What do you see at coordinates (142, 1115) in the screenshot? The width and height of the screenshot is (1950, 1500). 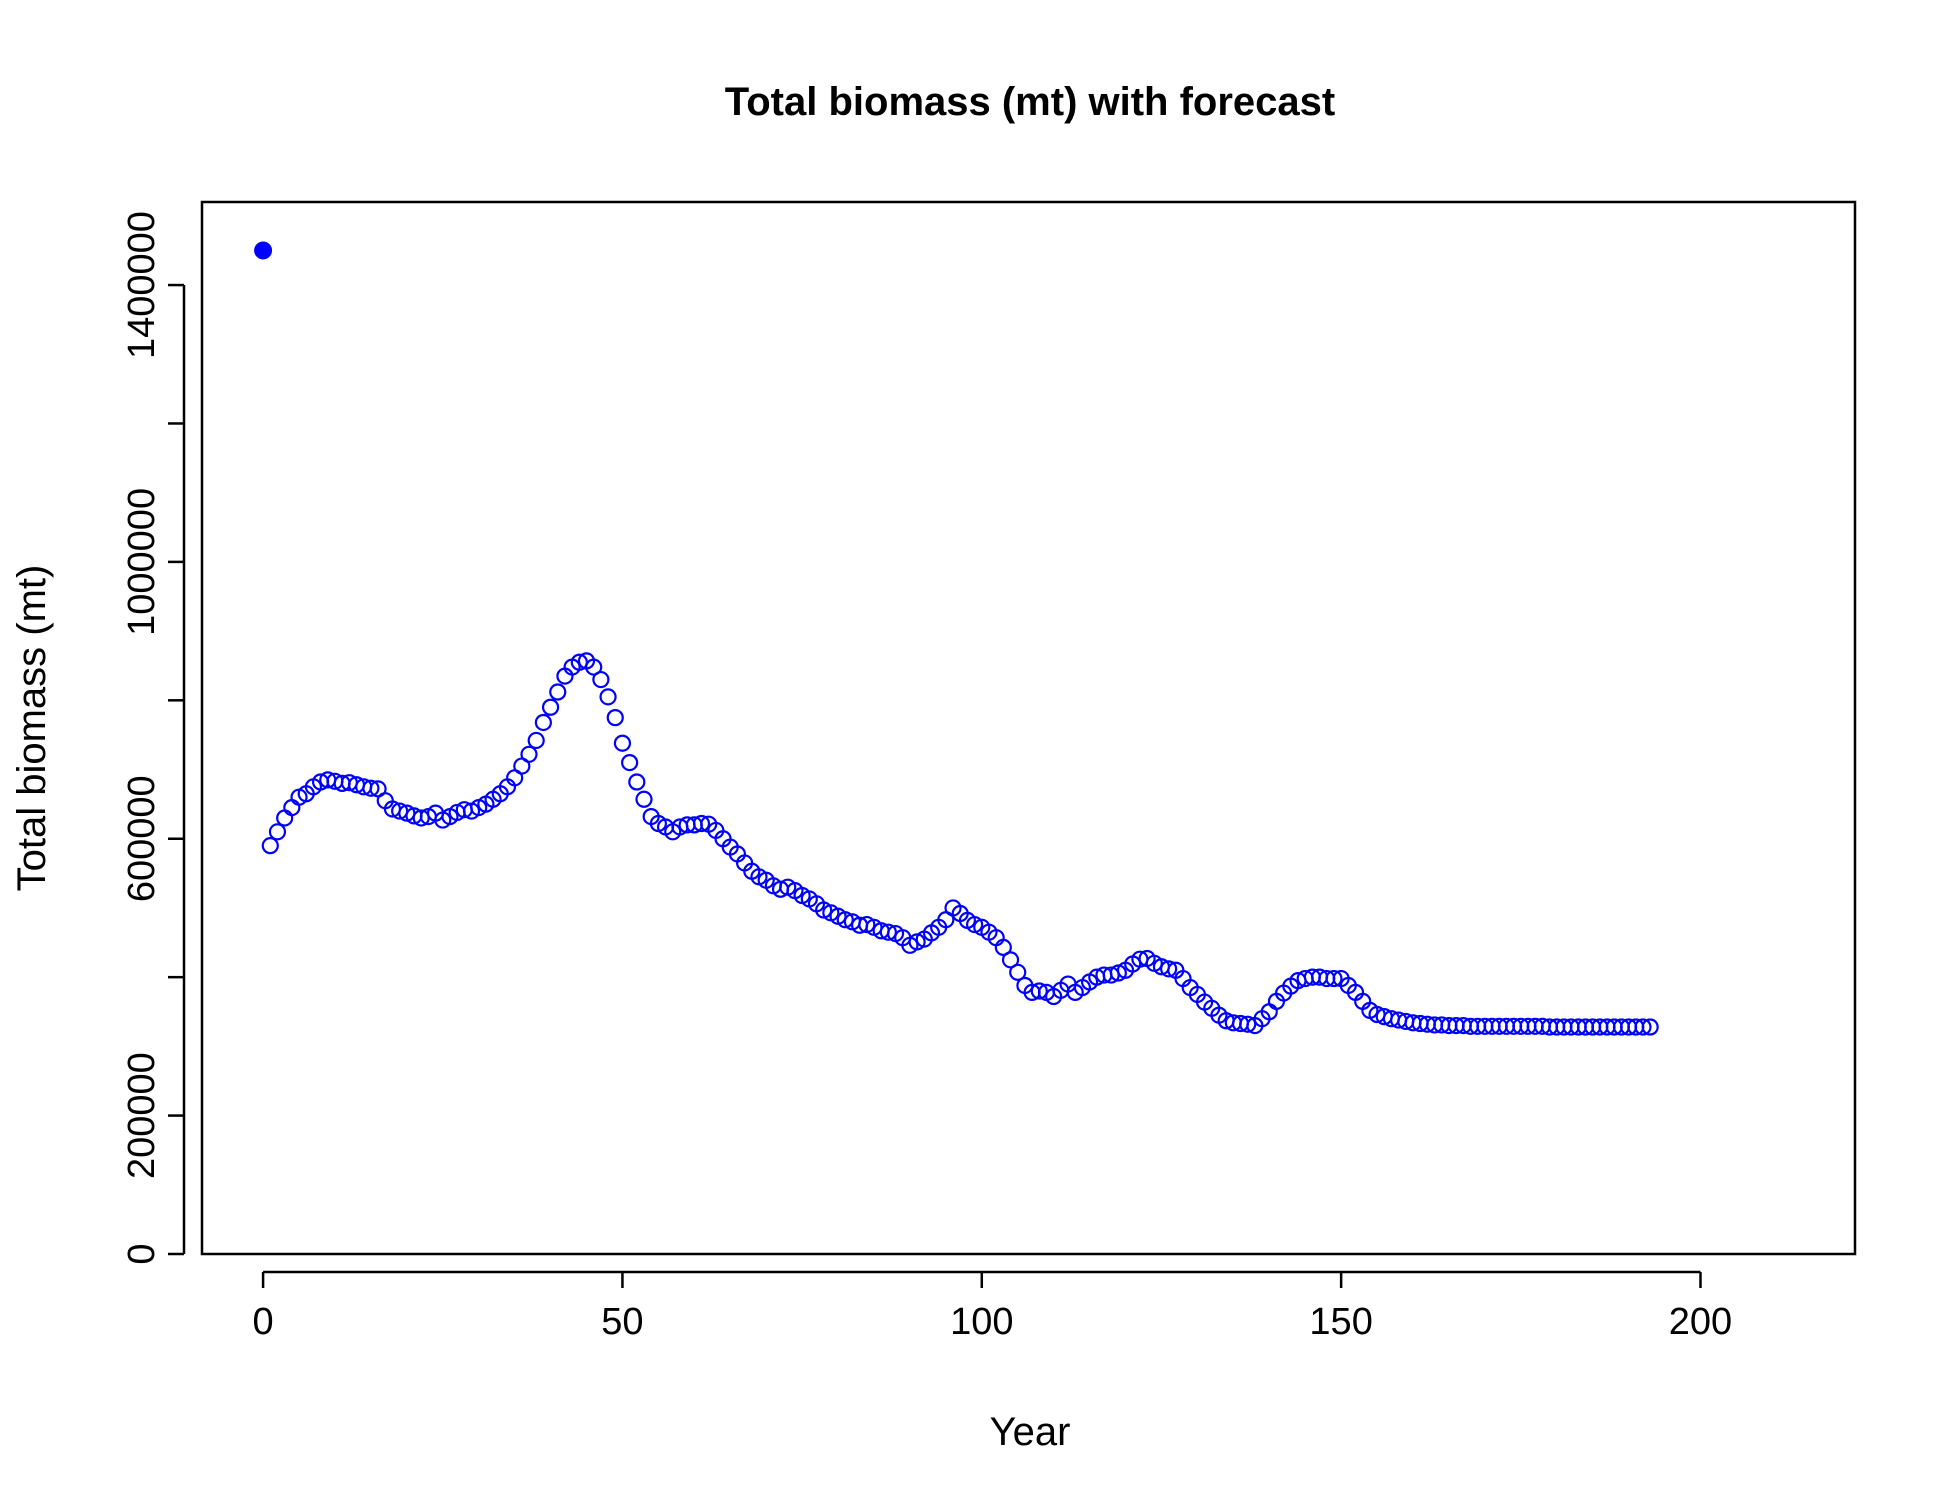 I see `y-tick-label: 200000` at bounding box center [142, 1115].